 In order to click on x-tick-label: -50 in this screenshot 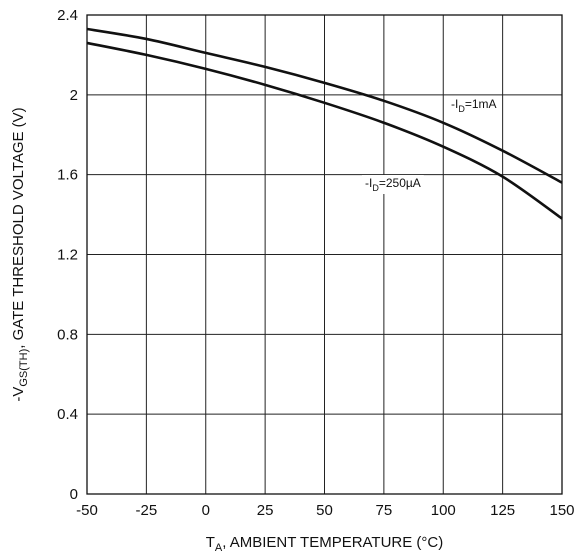, I will do `click(87, 510)`.